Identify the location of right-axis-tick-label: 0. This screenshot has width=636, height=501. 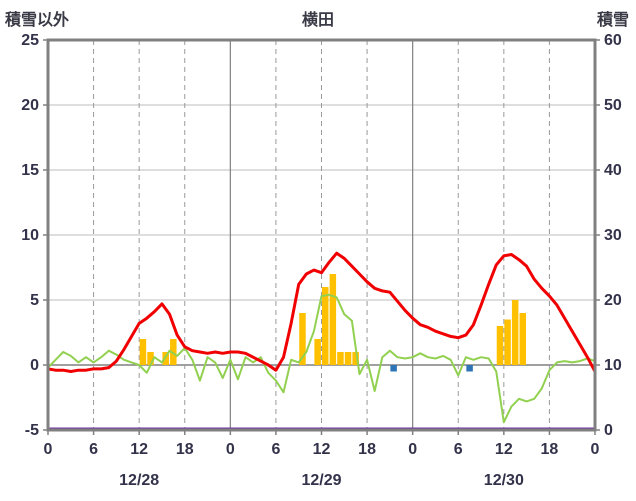
(608, 430).